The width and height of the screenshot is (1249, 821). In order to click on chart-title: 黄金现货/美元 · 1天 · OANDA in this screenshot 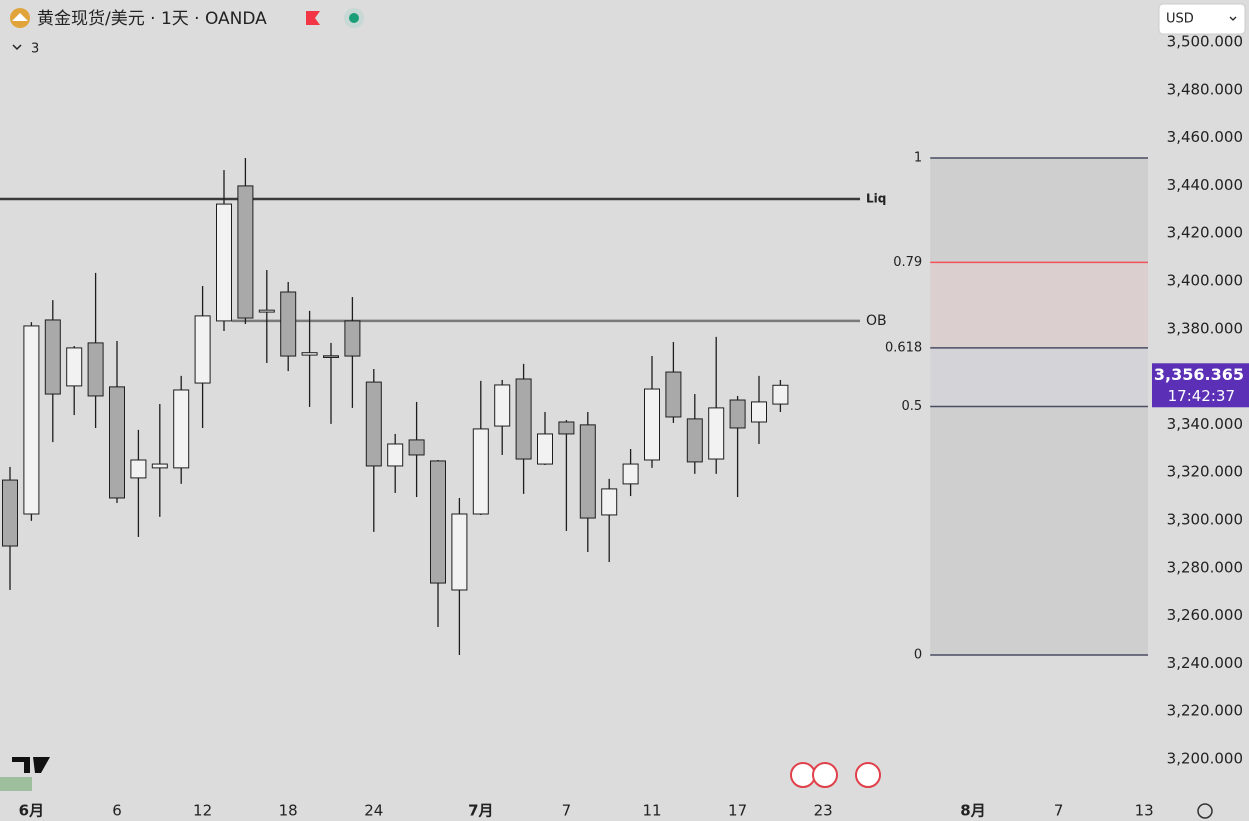, I will do `click(152, 19)`.